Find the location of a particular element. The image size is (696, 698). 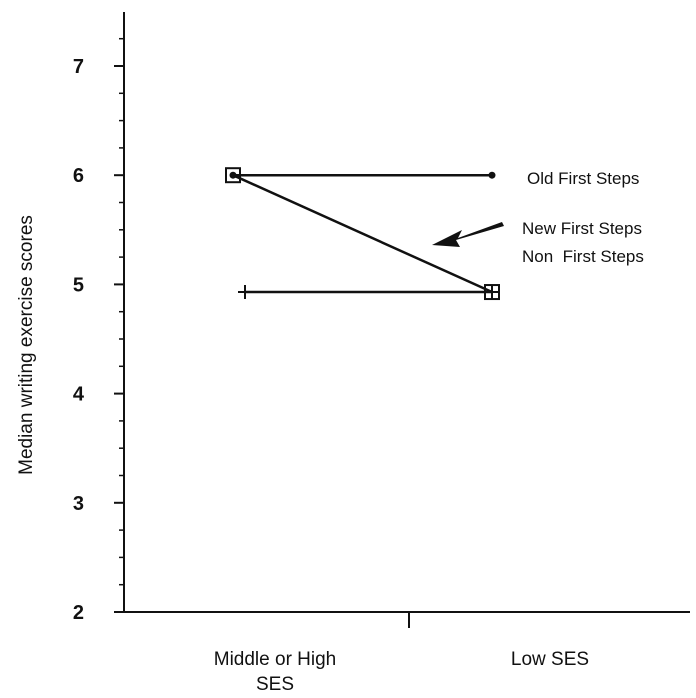

y-ticks: 2 3 4 5 6 7 is located at coordinates (98, 330).